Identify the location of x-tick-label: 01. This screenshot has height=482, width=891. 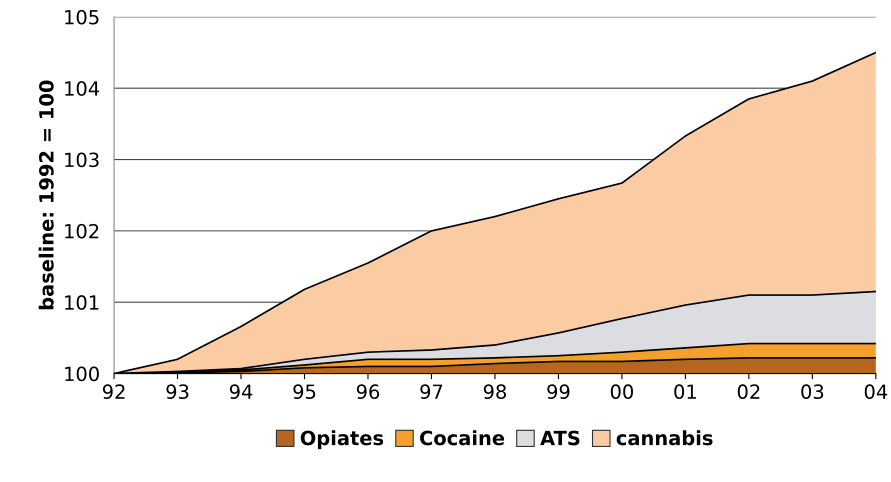
(685, 392).